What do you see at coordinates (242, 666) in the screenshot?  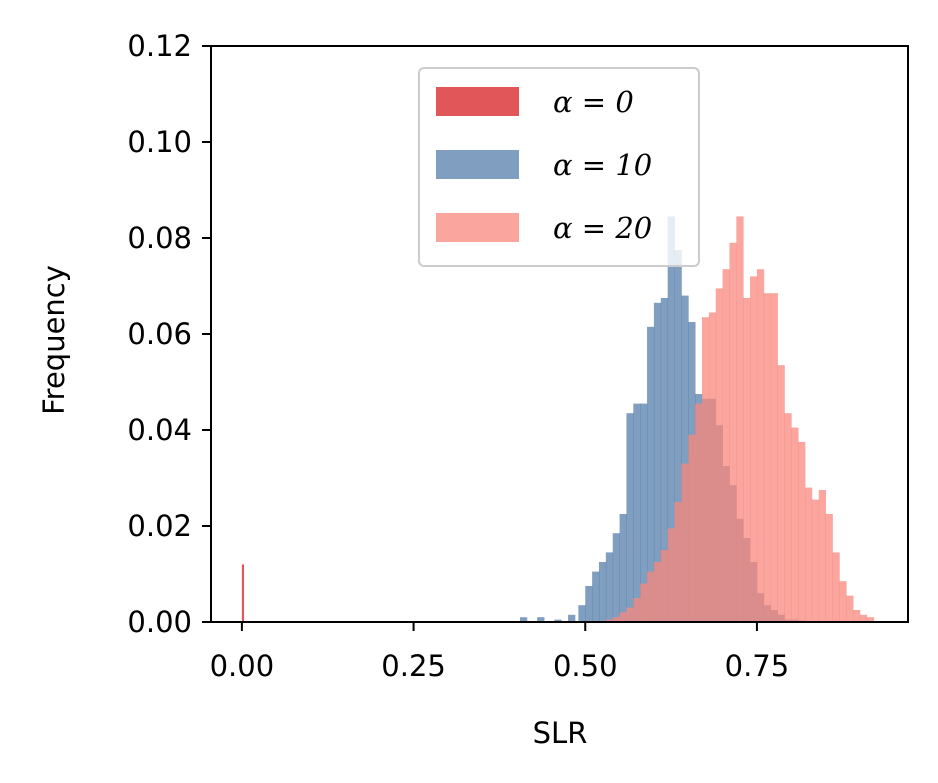 I see `x-tick-label: 0.00` at bounding box center [242, 666].